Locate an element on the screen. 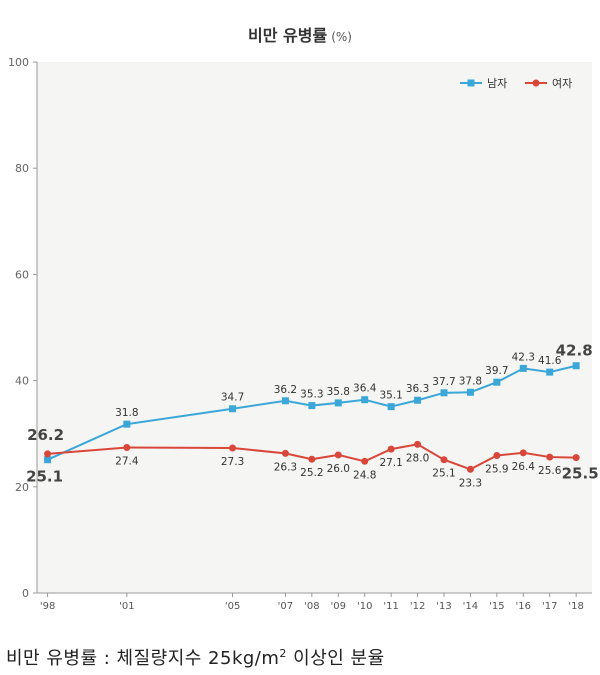  data-label-male: 35.8 is located at coordinates (338, 392).